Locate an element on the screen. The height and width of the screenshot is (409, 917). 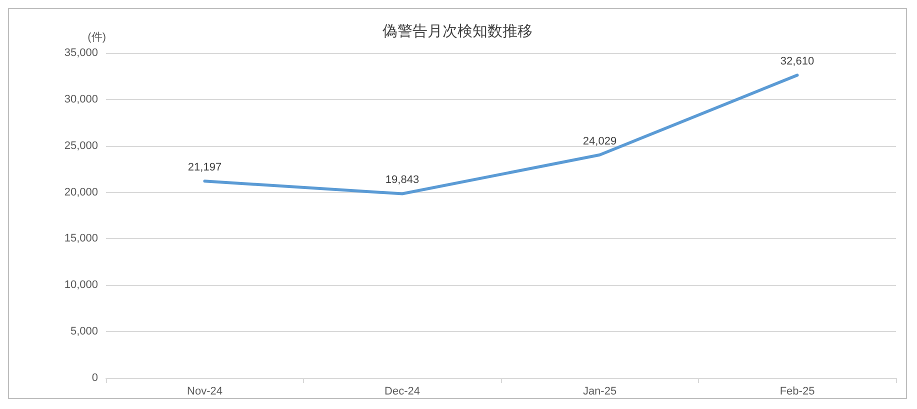
x-tick-label: Feb-25 is located at coordinates (797, 392).